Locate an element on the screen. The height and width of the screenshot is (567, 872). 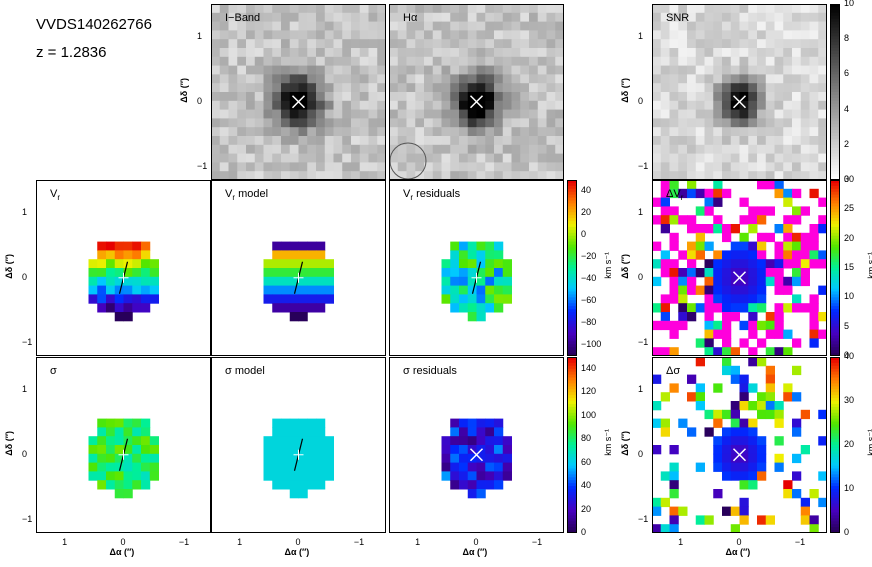
colorbar-tick-label: 4 is located at coordinates (847, 108).